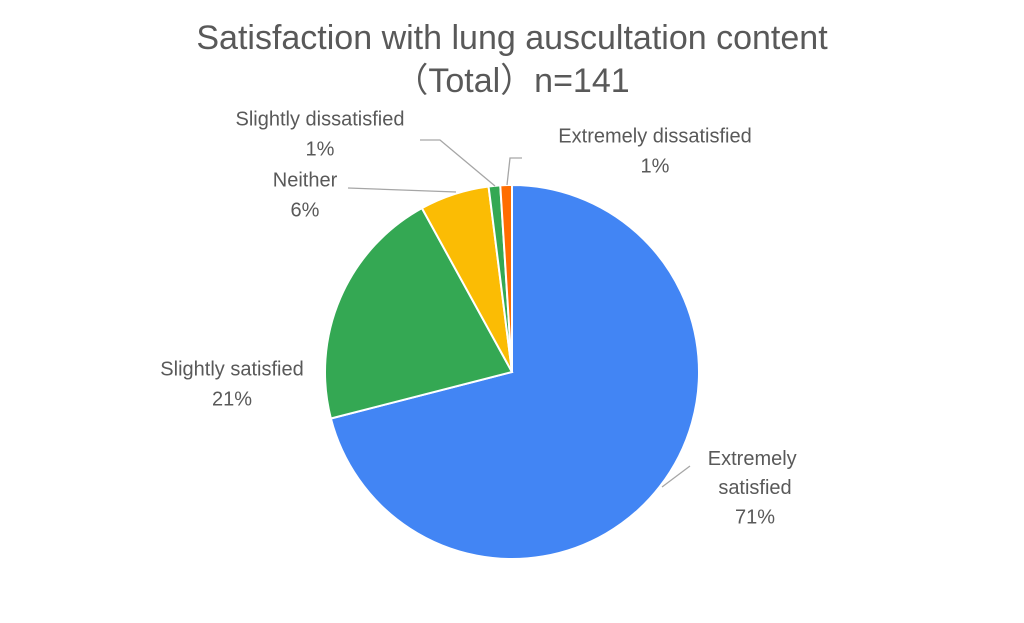  What do you see at coordinates (231, 369) in the screenshot?
I see `category-label: Slightly satisfied` at bounding box center [231, 369].